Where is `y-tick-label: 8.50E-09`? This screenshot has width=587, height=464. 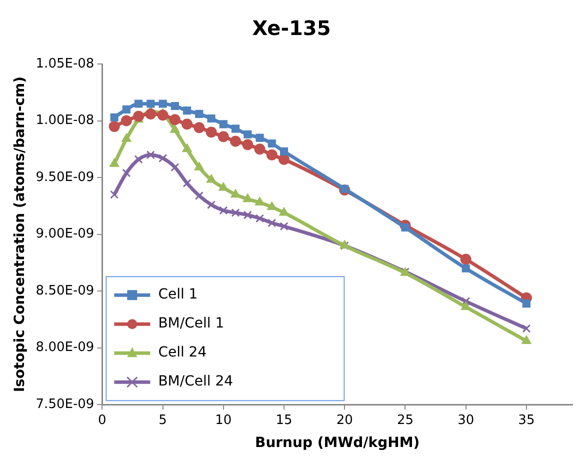
y-tick-label: 8.50E-09 is located at coordinates (65, 290).